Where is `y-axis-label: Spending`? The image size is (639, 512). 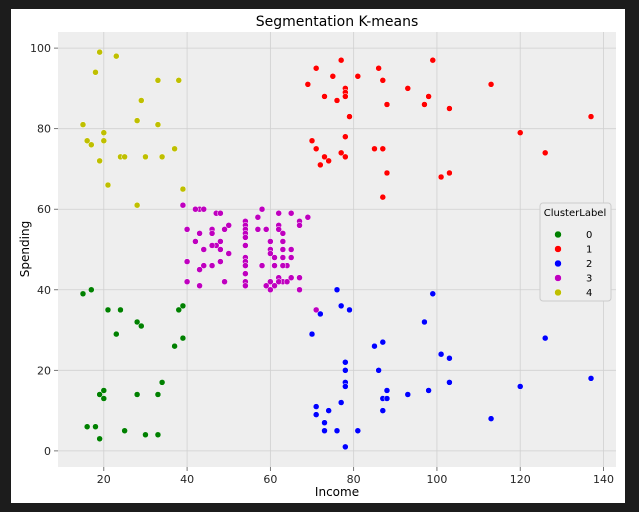 y-axis-label: Spending is located at coordinates (25, 249).